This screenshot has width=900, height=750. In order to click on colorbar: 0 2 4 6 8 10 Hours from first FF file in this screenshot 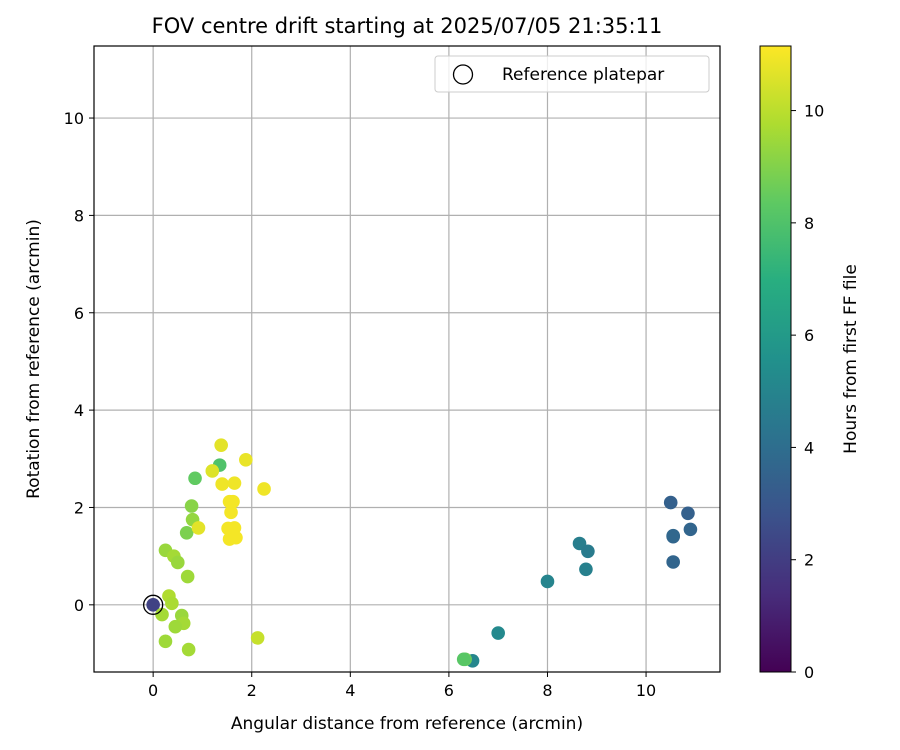, I will do `click(810, 363)`.